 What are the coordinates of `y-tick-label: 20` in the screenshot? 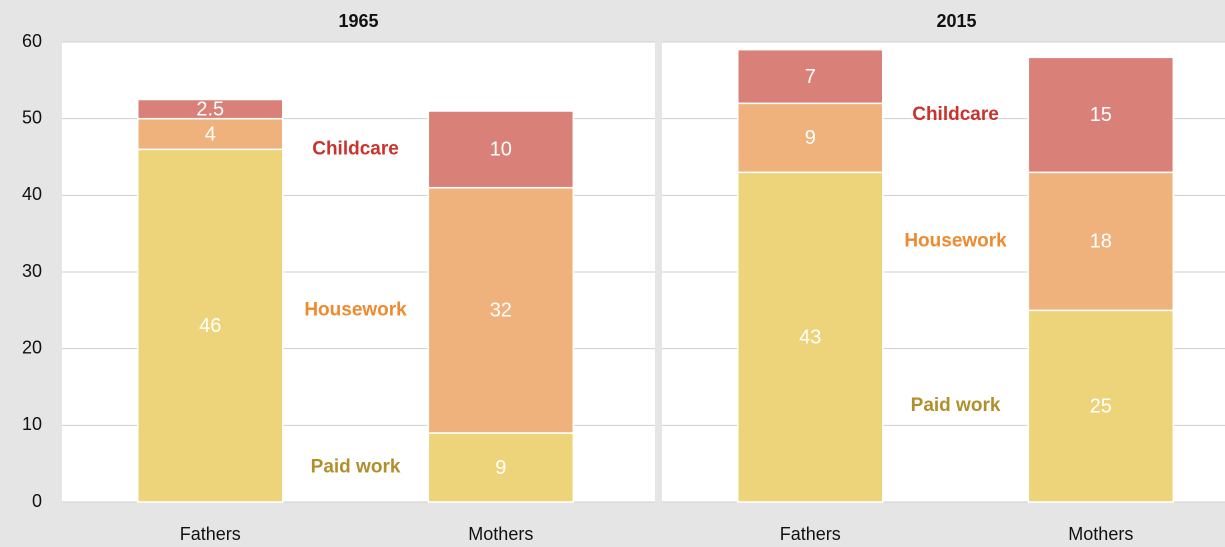 It's located at (32, 347).